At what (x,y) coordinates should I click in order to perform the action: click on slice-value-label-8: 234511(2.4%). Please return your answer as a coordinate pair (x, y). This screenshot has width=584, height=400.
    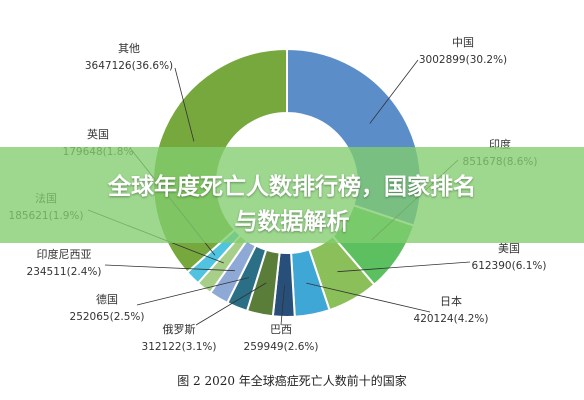
    Looking at the image, I should click on (64, 272).